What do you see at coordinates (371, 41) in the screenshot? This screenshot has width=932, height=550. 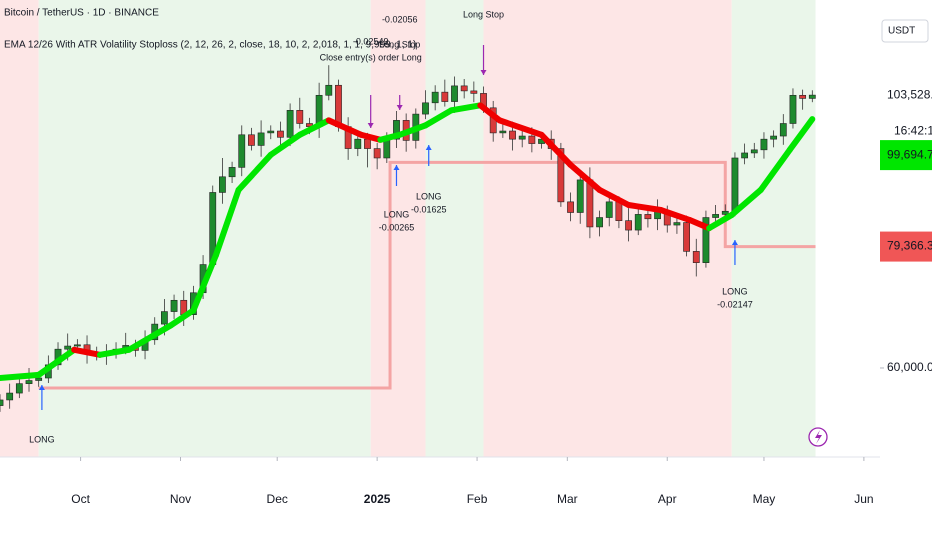 I see `signal-label: -0.02549` at bounding box center [371, 41].